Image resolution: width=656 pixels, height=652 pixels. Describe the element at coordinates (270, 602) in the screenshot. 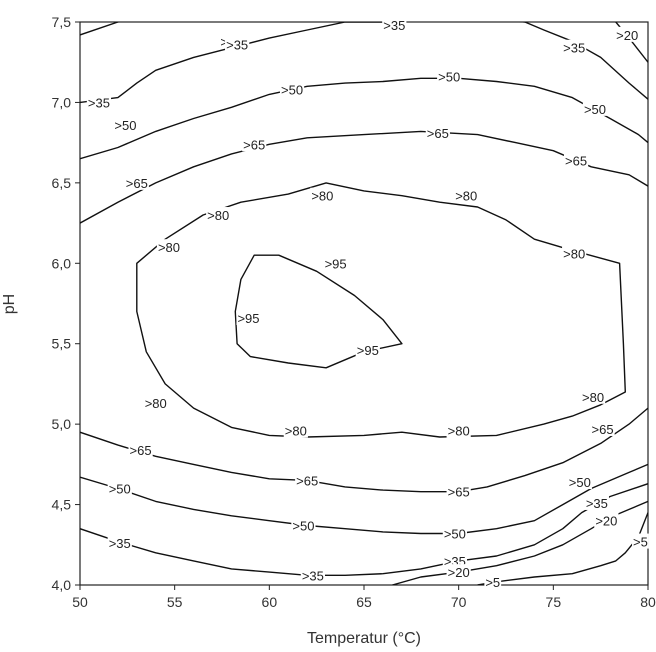

I see `x-tick-label: 60` at that location.